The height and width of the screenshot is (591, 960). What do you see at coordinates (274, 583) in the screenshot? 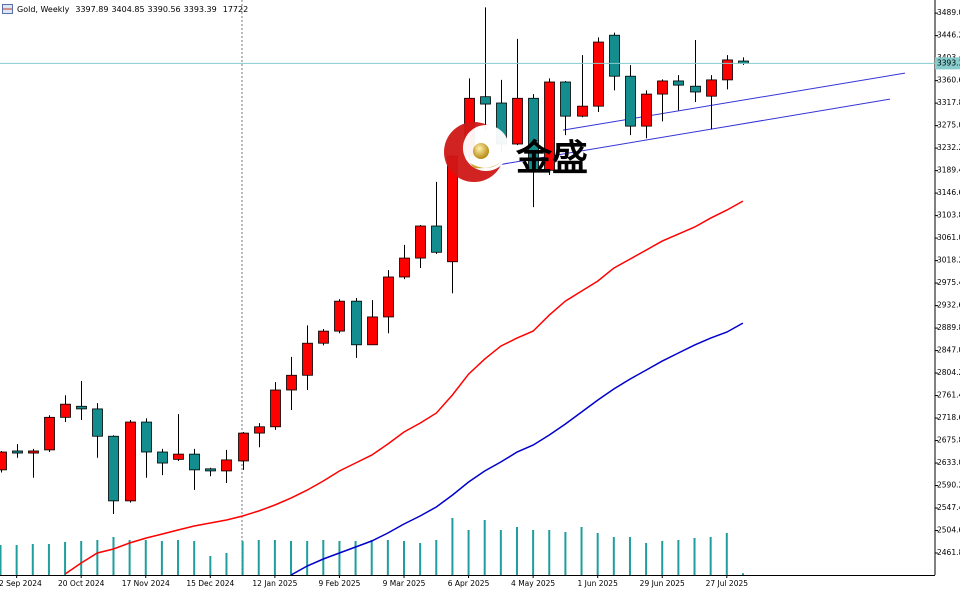
I see `x-tick-label: 12 Jan 2025` at bounding box center [274, 583].